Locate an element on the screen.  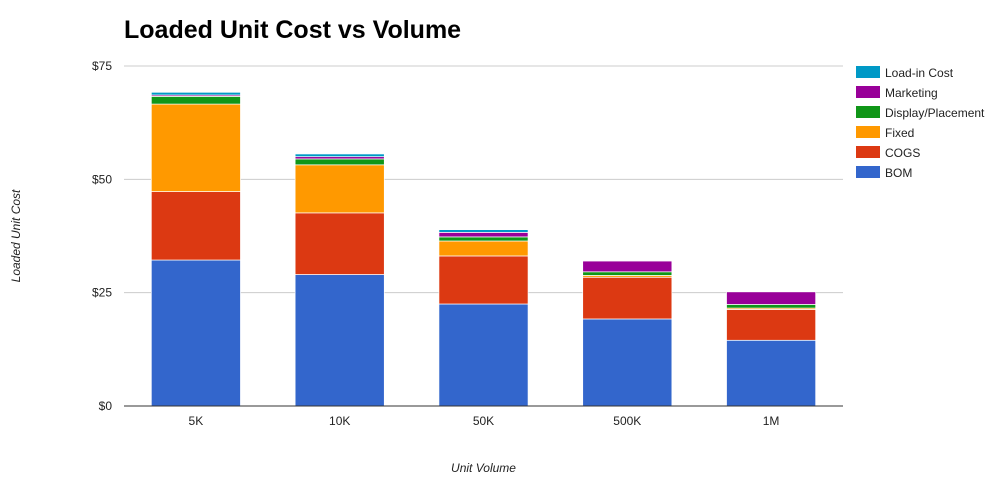
legend-item: Display/Placement is located at coordinates (920, 113).